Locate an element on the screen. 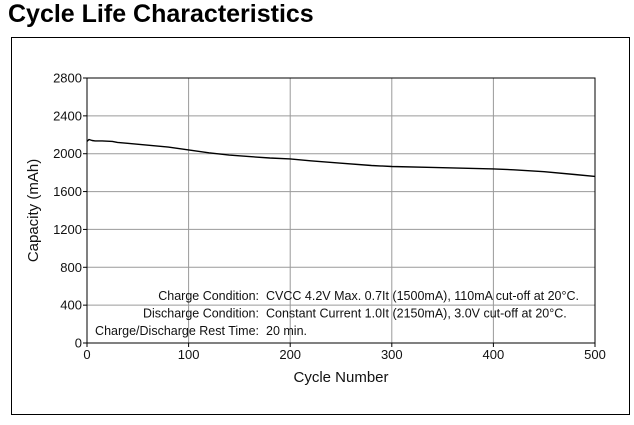 This screenshot has width=634, height=425. x-tick-label: 300 is located at coordinates (392, 354).